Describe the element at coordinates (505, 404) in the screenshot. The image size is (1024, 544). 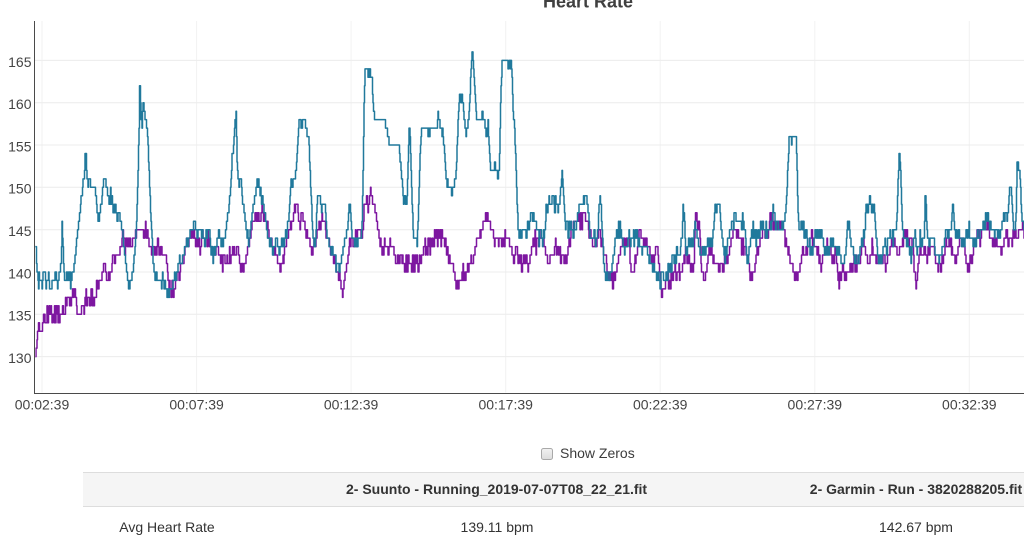
I see `svg-text: 00:17:39` at that location.